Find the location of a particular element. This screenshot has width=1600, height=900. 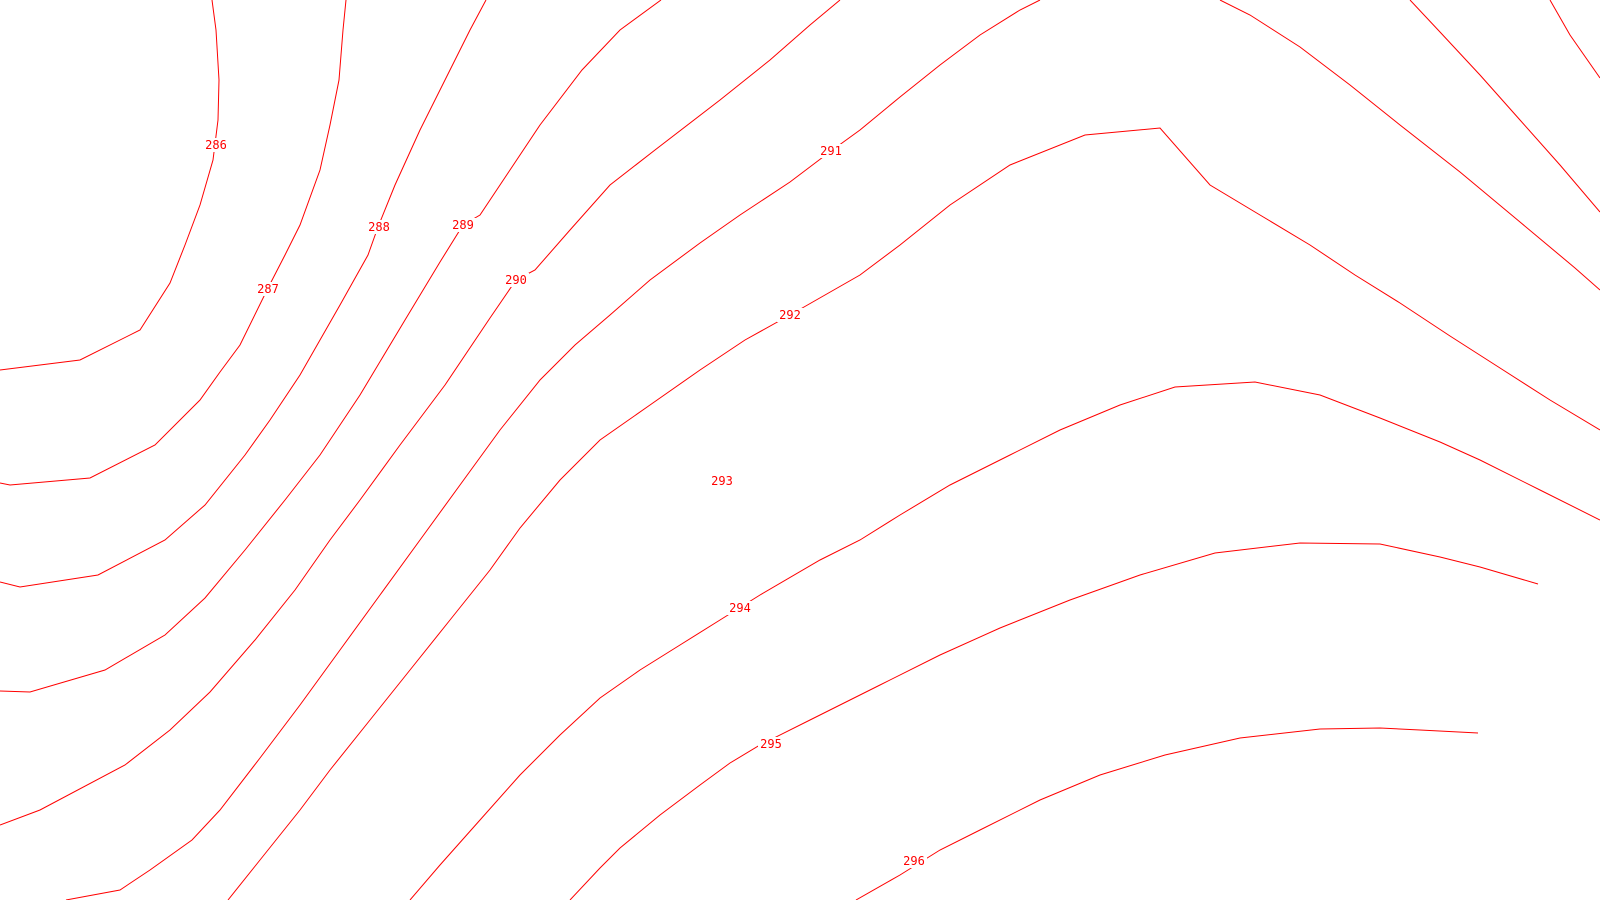

contour-label-294: 294 is located at coordinates (740, 608).